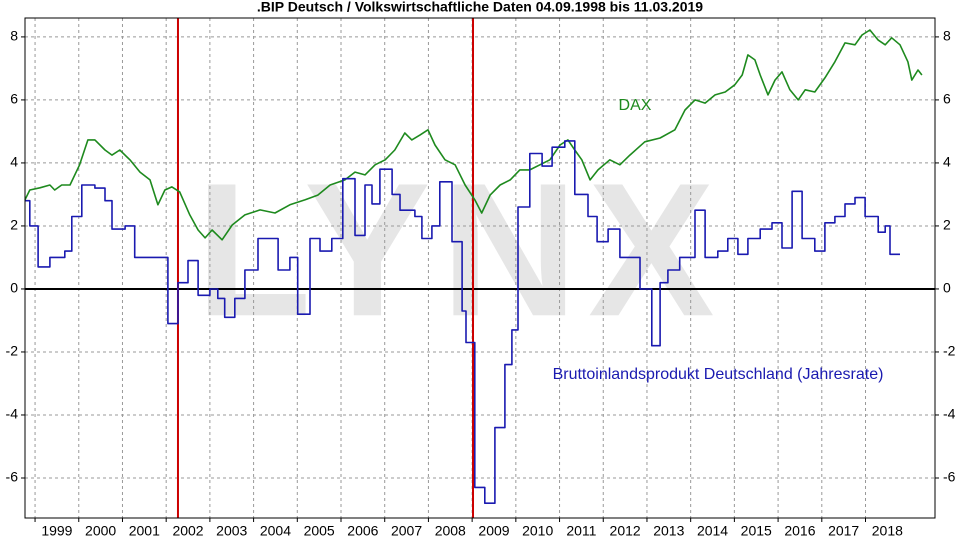 The image size is (960, 540). What do you see at coordinates (275, 531) in the screenshot?
I see `x-tick-label: 2004` at bounding box center [275, 531].